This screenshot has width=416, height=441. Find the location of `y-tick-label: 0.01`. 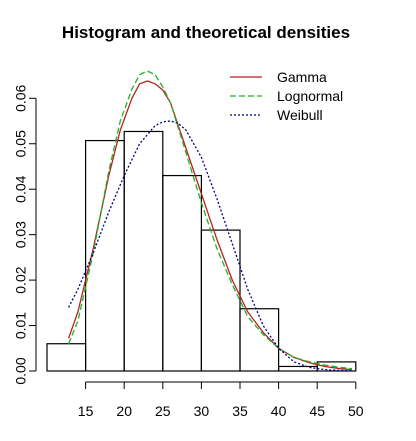

y-tick-label: 0.01 is located at coordinates (21, 325).